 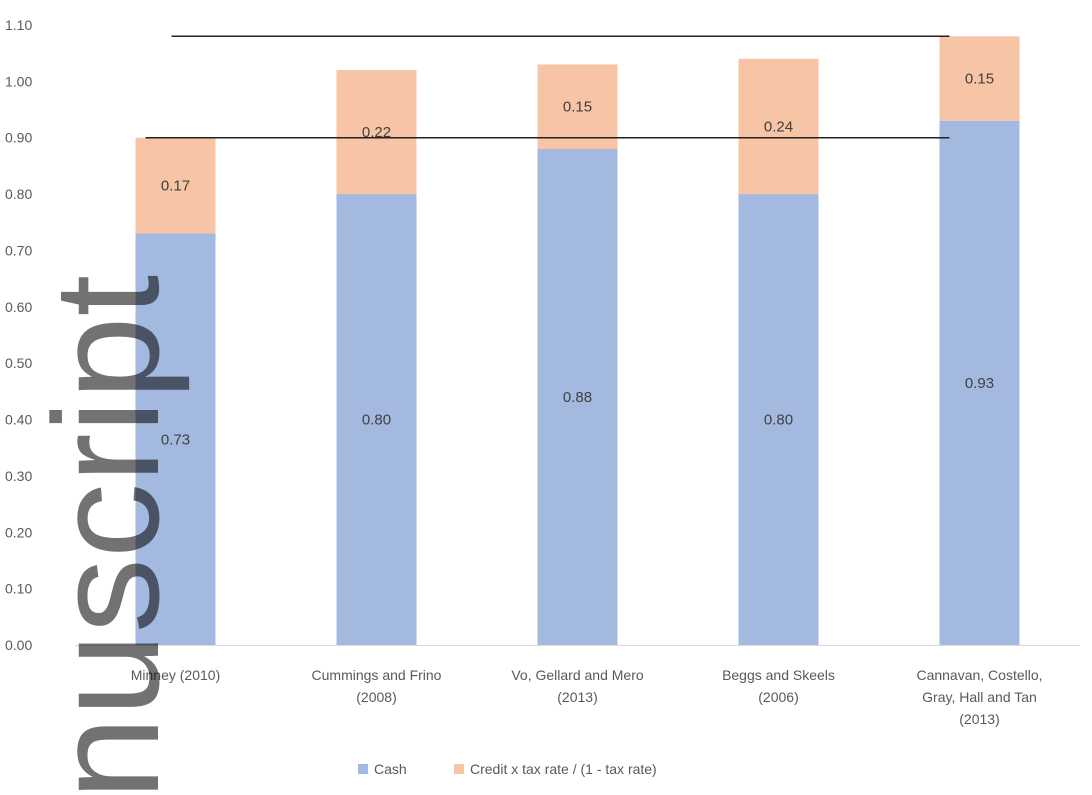 I want to click on category-label-line: Gray, Hall and Tan, so click(x=979, y=697).